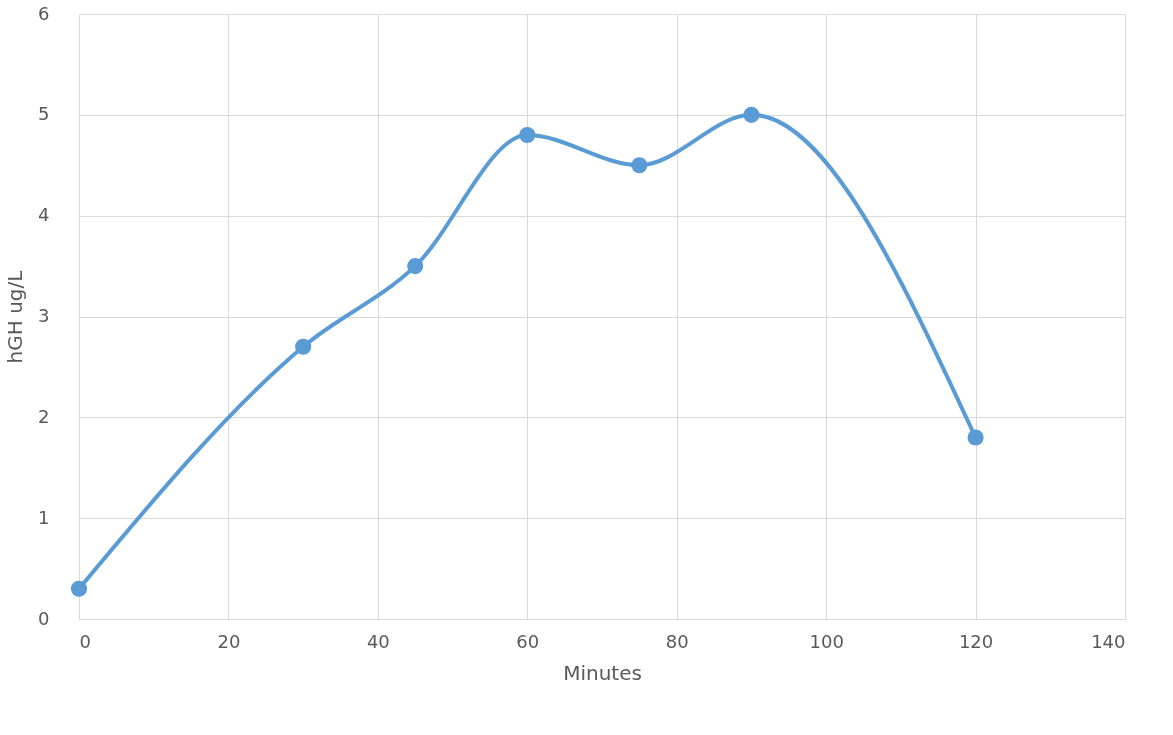 Image resolution: width=1173 pixels, height=735 pixels. What do you see at coordinates (826, 641) in the screenshot?
I see `x-tick-label: 100` at bounding box center [826, 641].